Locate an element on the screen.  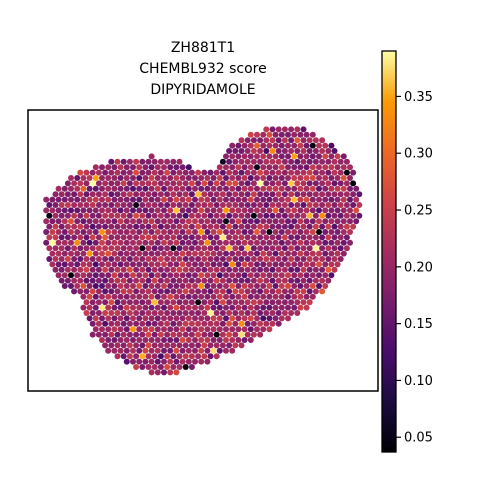
chart-title: ZH881T1 CHEMBL932 score DIPYRIDAMOLE is located at coordinates (202, 69).